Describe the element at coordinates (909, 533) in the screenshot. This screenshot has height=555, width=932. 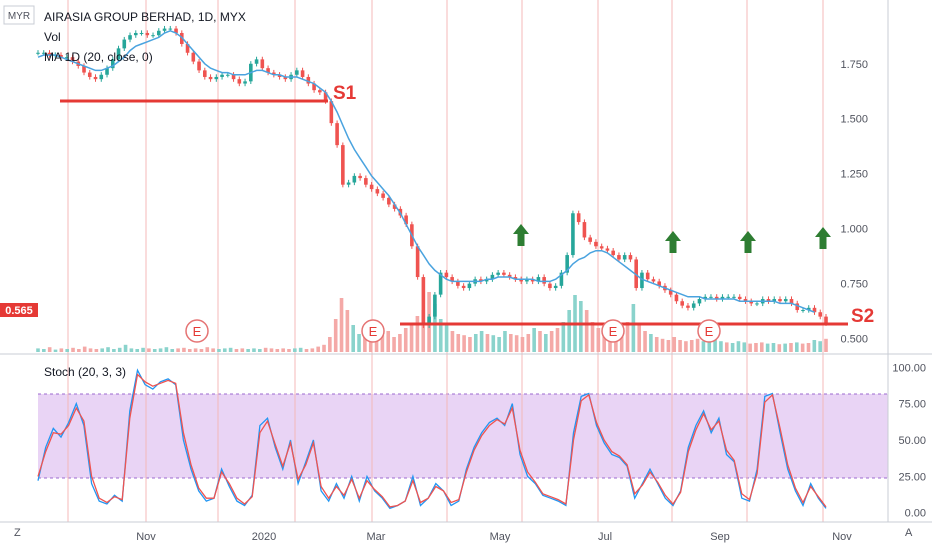
I see `auto-scale-label: A` at that location.